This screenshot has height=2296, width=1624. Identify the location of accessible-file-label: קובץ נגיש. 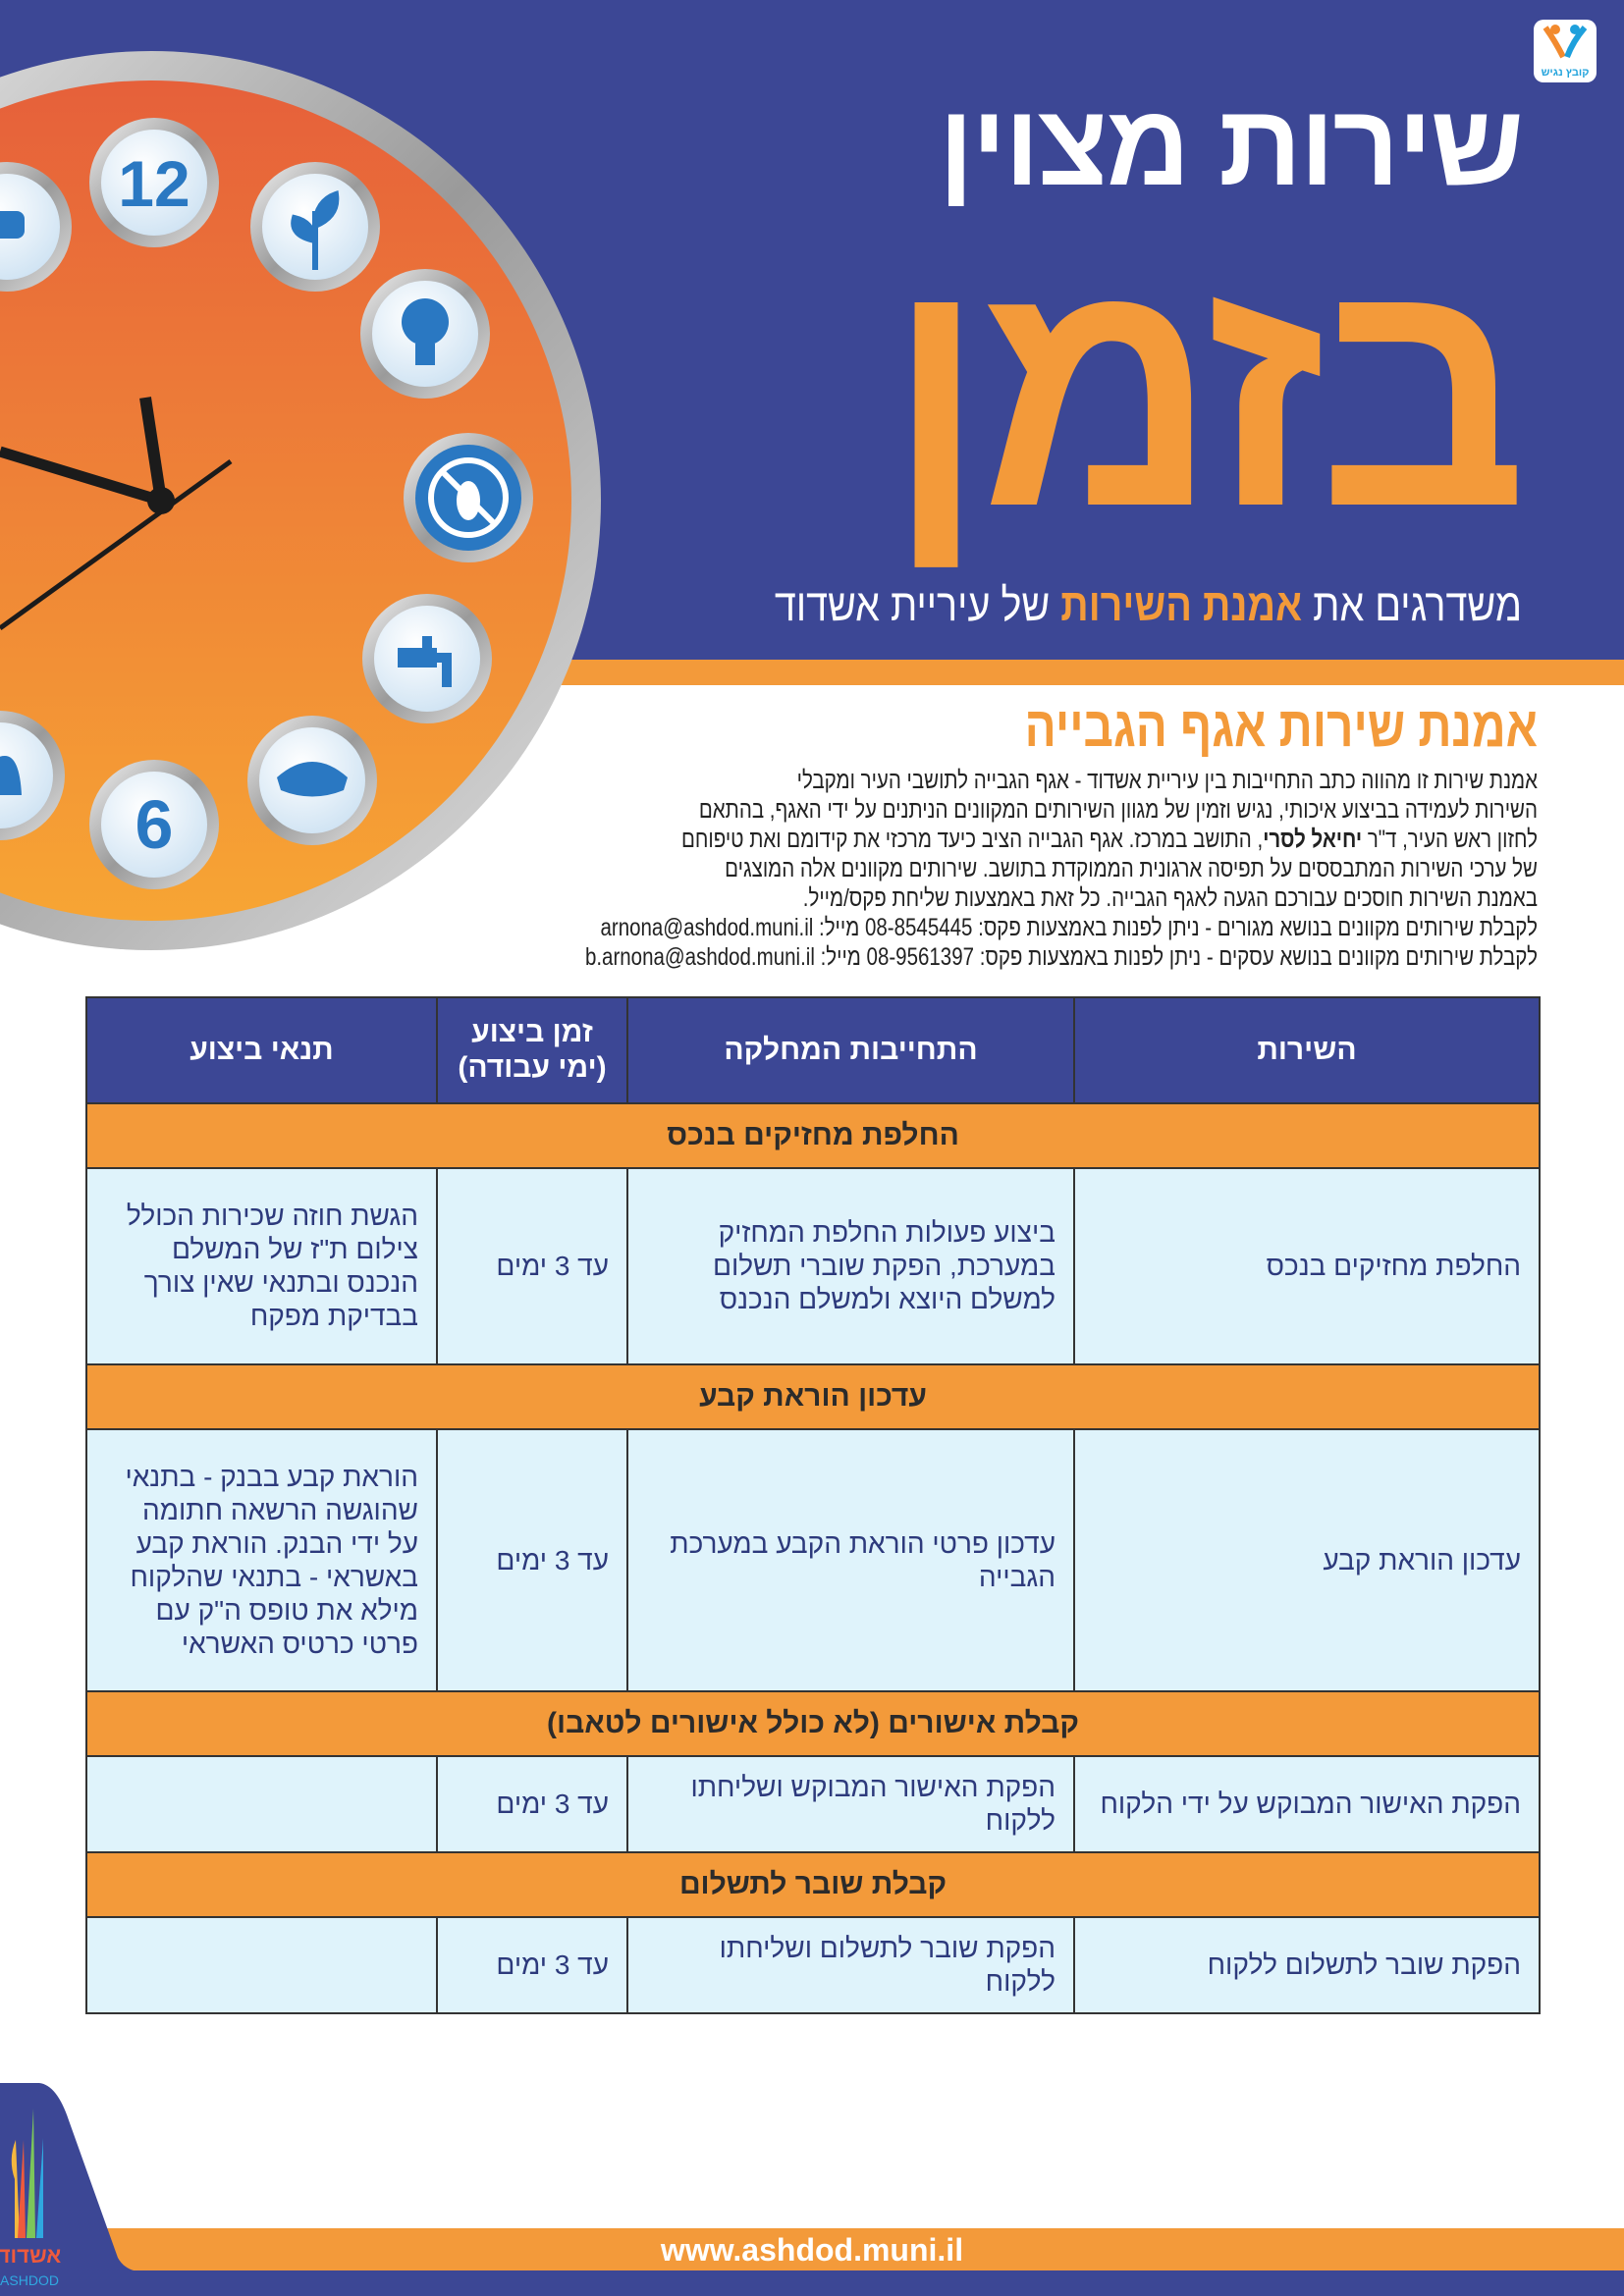
(1565, 73).